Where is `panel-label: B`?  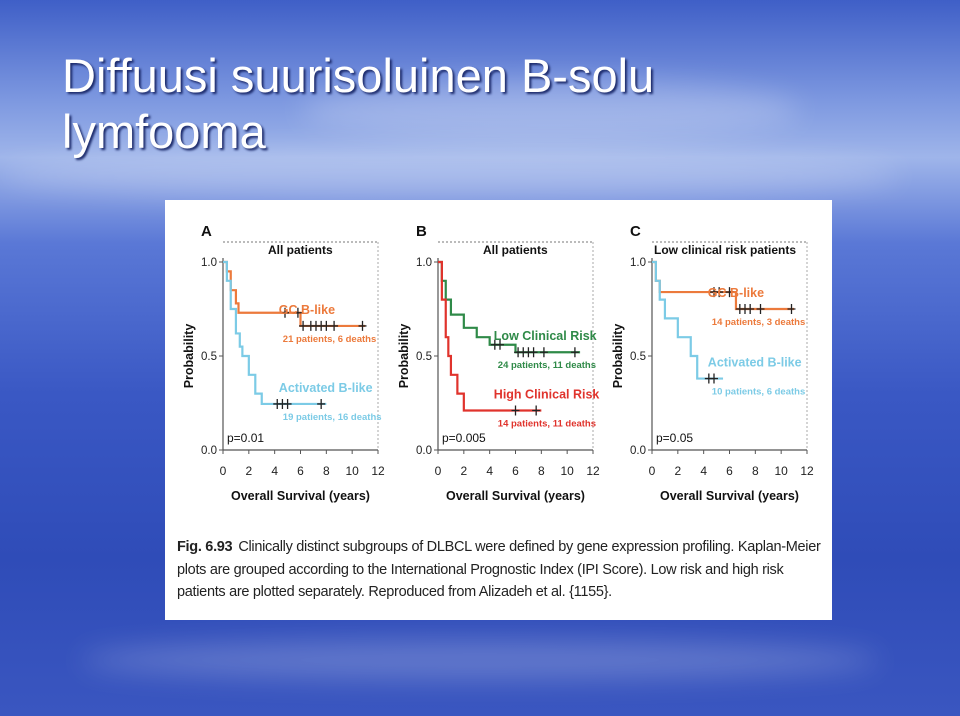 panel-label: B is located at coordinates (421, 231).